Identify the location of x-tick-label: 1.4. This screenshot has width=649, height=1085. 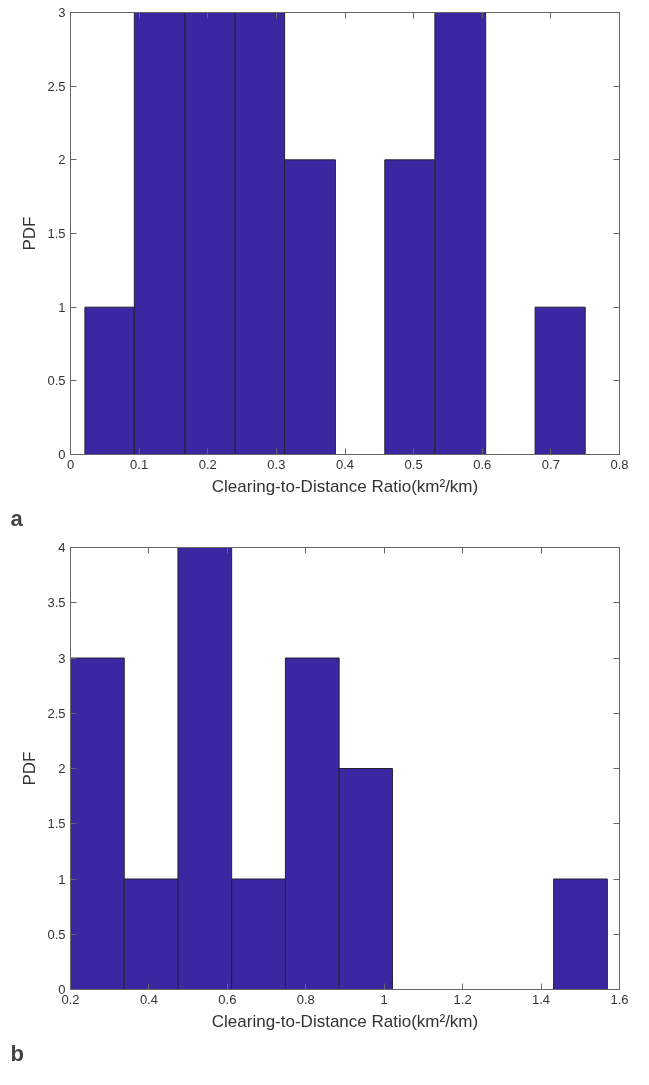
(541, 999).